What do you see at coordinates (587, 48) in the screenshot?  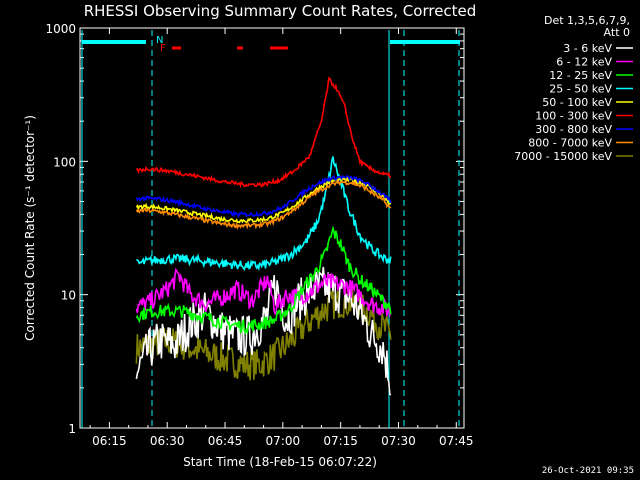 I see `legend-label: 3 - 6 keV` at bounding box center [587, 48].